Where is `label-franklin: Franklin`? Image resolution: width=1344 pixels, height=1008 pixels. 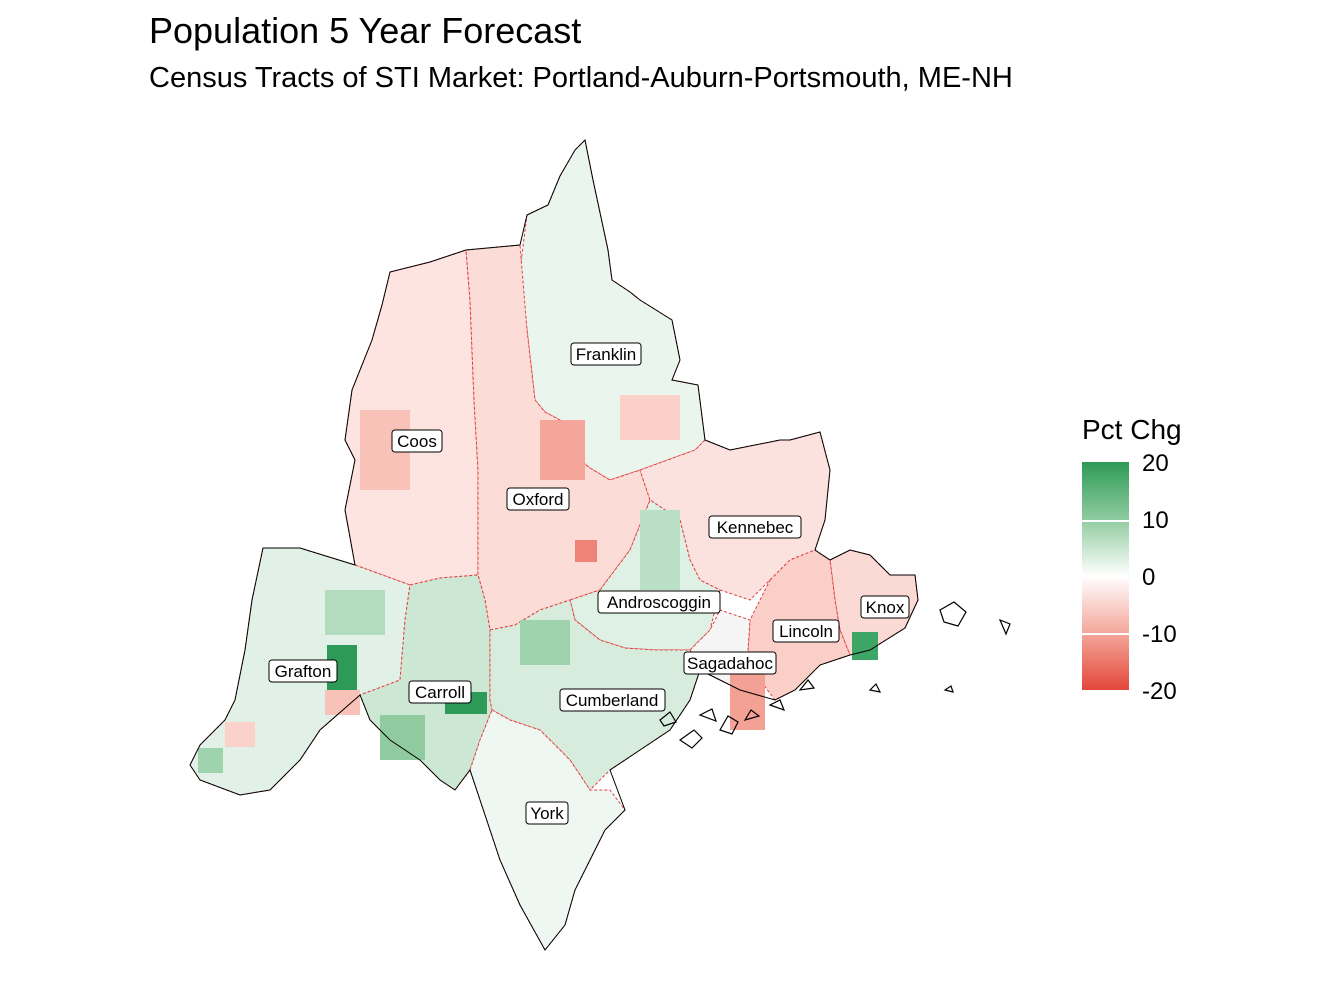
label-franklin: Franklin is located at coordinates (606, 354).